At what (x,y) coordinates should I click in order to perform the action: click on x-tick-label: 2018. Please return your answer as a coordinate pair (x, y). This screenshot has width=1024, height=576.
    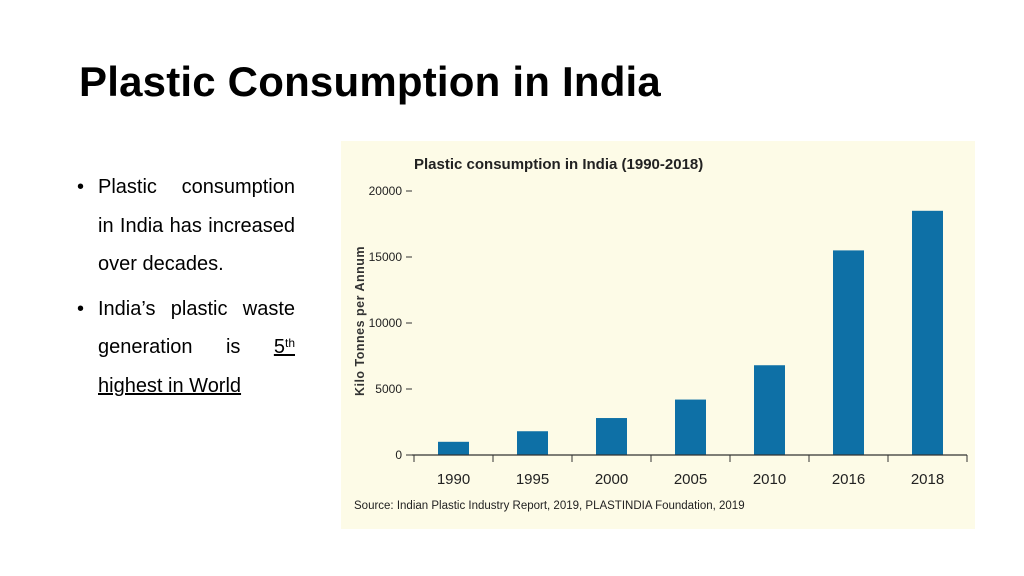
    Looking at the image, I should click on (927, 479).